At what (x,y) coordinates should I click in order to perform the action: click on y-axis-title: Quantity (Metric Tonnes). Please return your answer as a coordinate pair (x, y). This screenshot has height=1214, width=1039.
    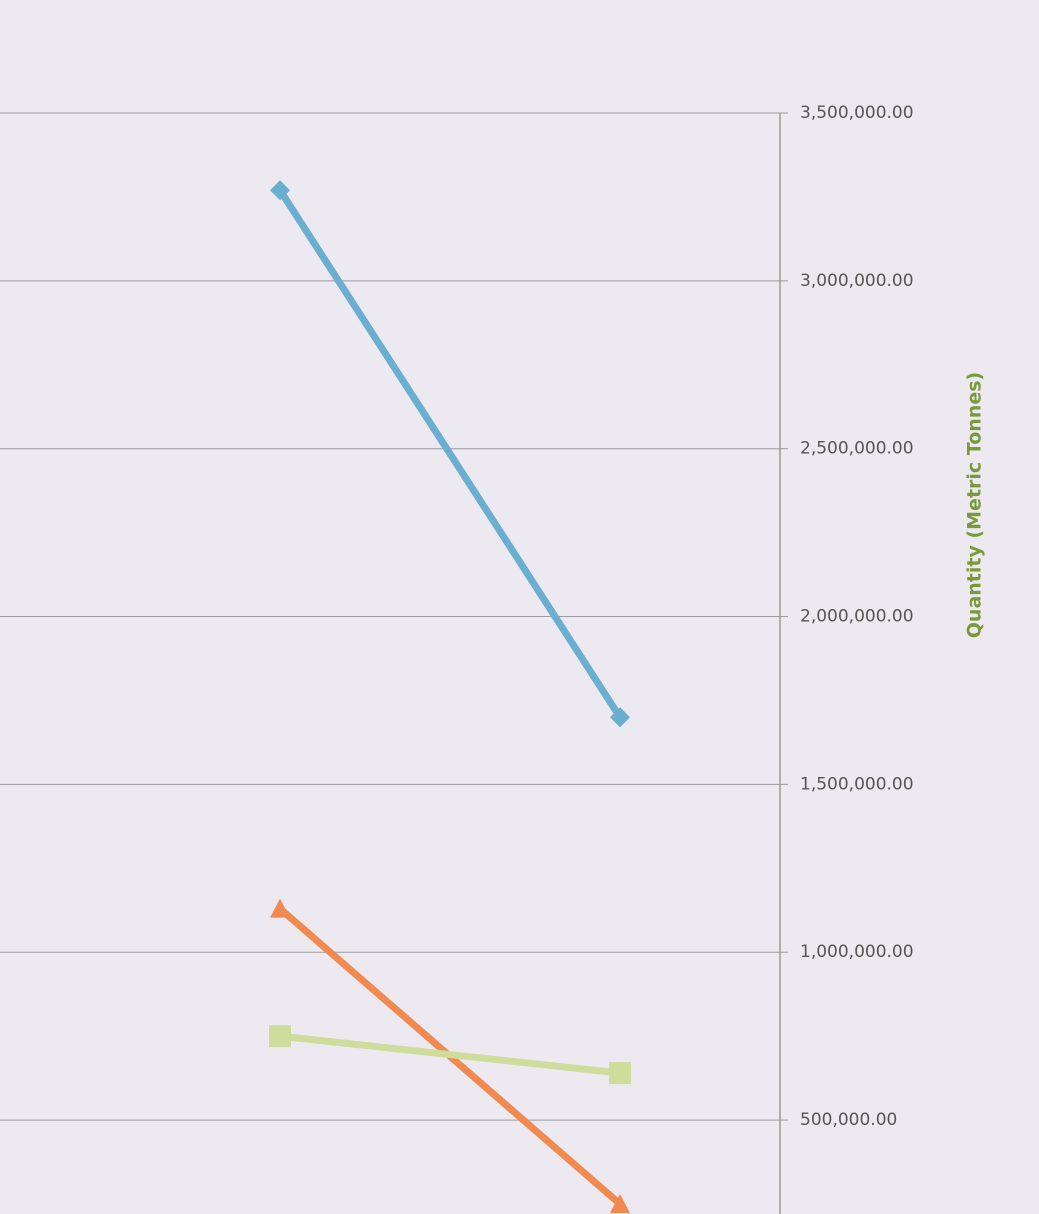
    Looking at the image, I should click on (975, 505).